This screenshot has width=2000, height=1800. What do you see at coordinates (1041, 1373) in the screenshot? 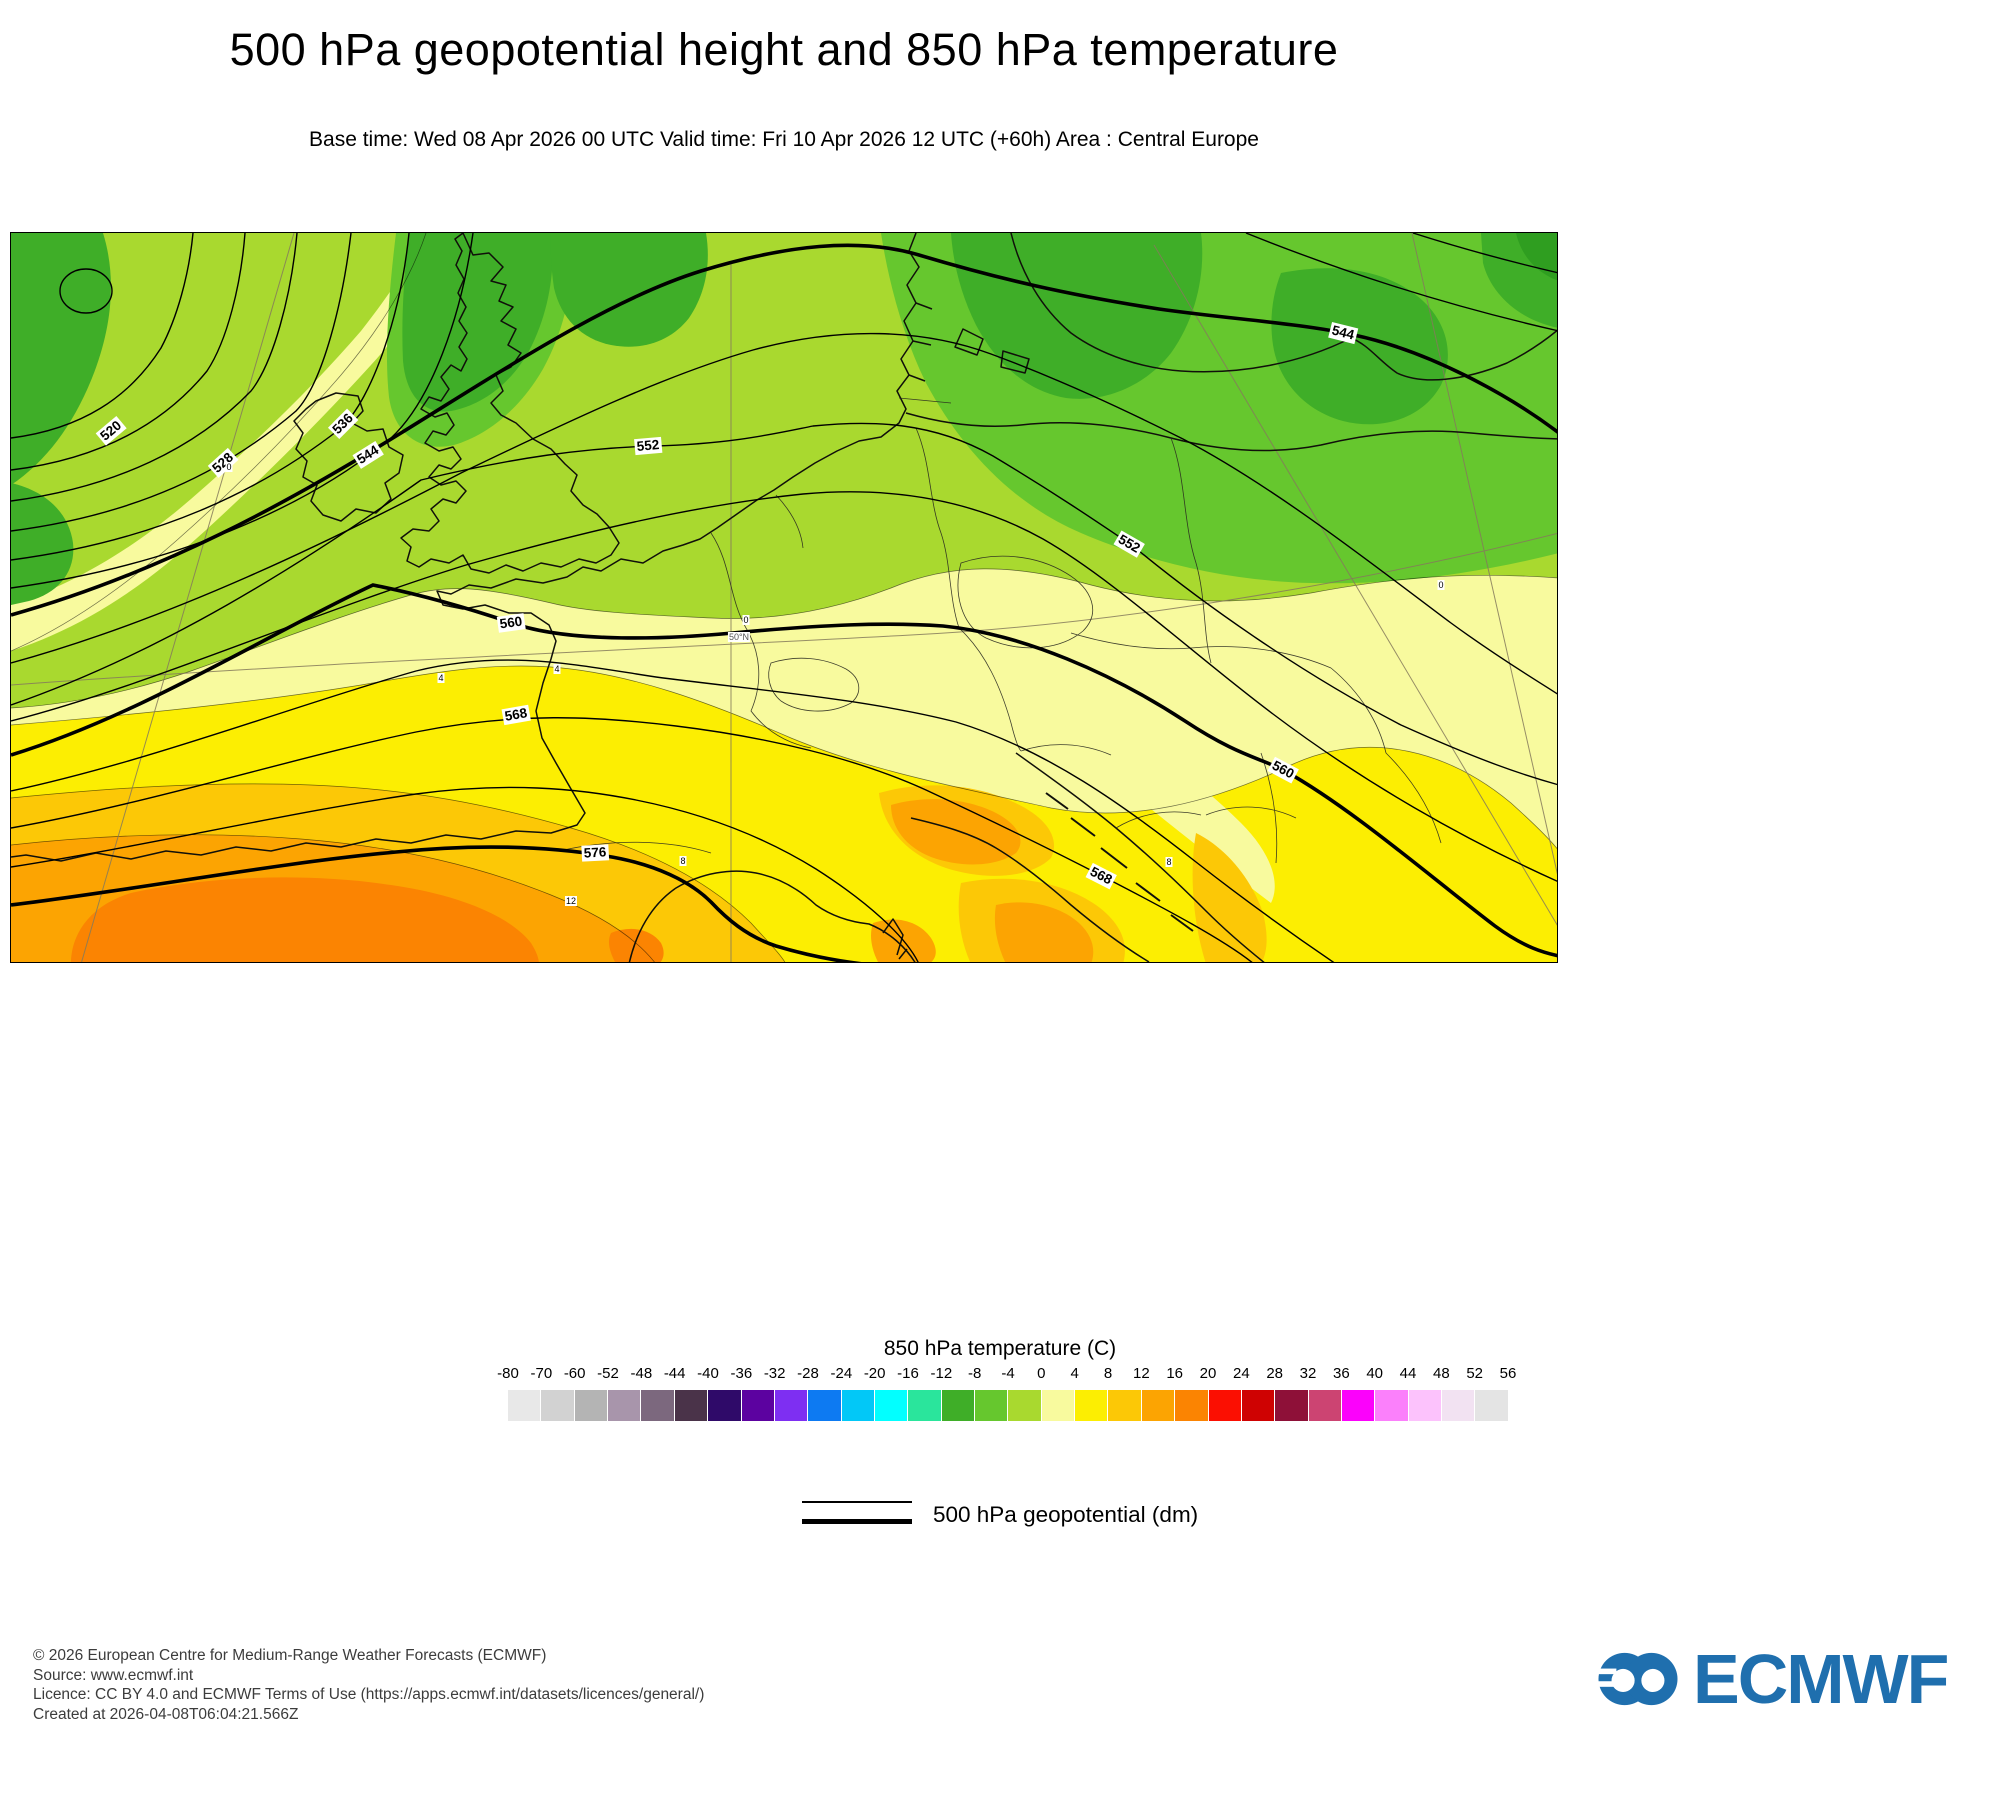
I see `colorbar-tick: 0` at bounding box center [1041, 1373].